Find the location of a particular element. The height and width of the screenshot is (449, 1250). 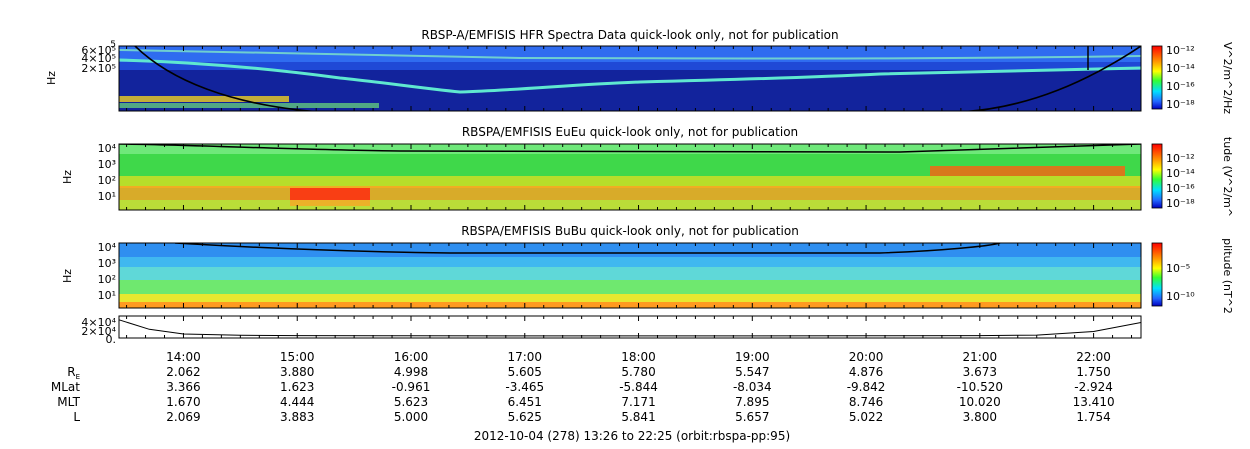

panel-hfr-x-ticks is located at coordinates (629, 78).